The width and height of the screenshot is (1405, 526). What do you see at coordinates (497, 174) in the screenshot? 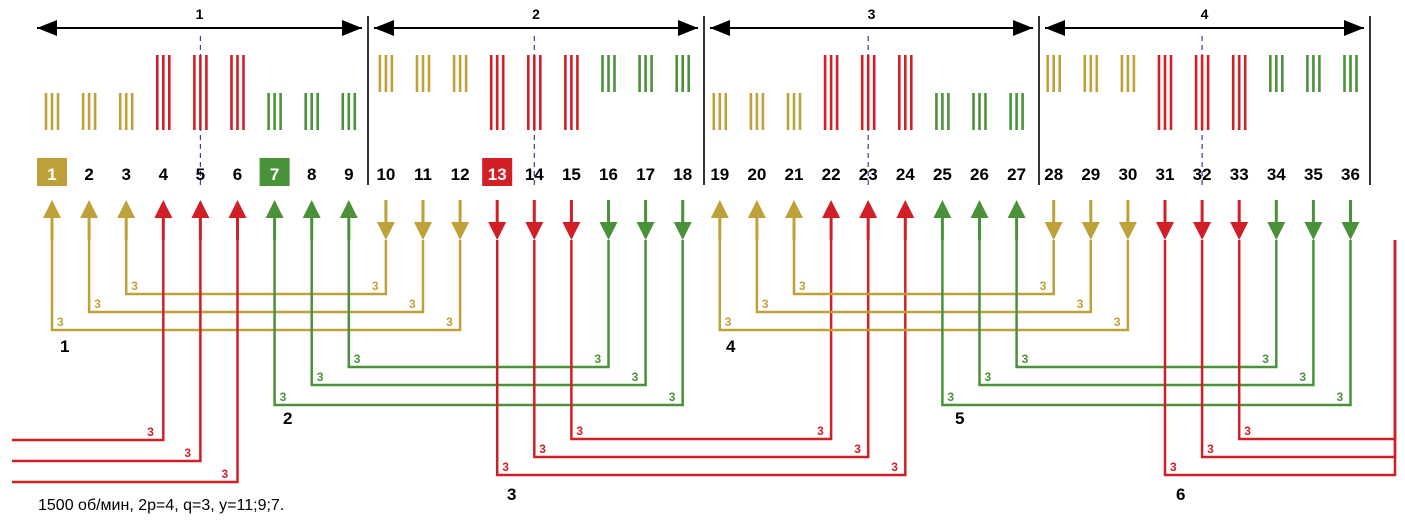
I see `slot-number: 13` at bounding box center [497, 174].